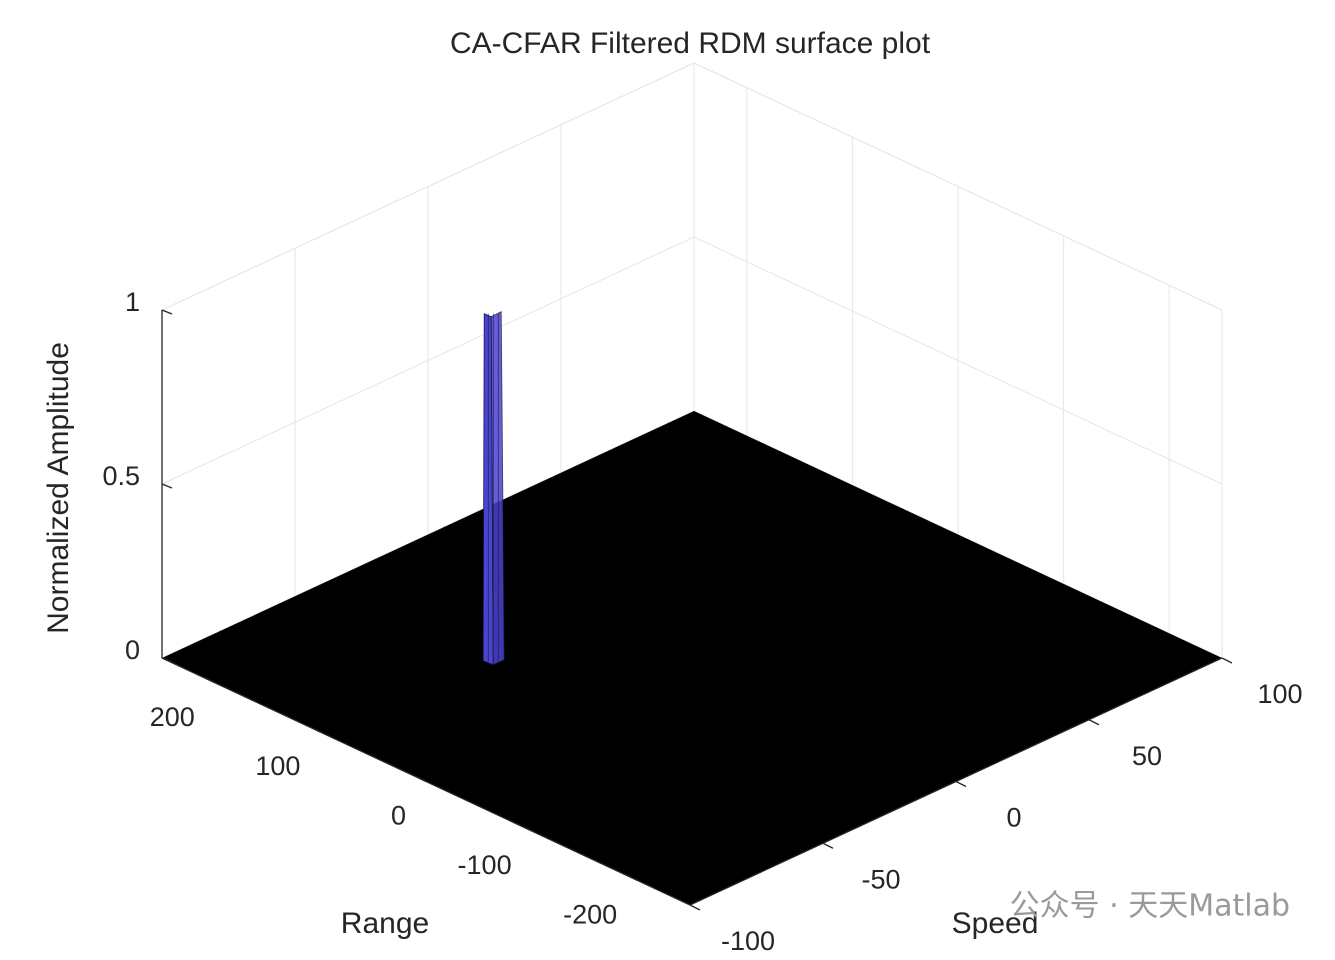 The height and width of the screenshot is (960, 1335). I want to click on y-tick-label: 100, so click(1279, 694).